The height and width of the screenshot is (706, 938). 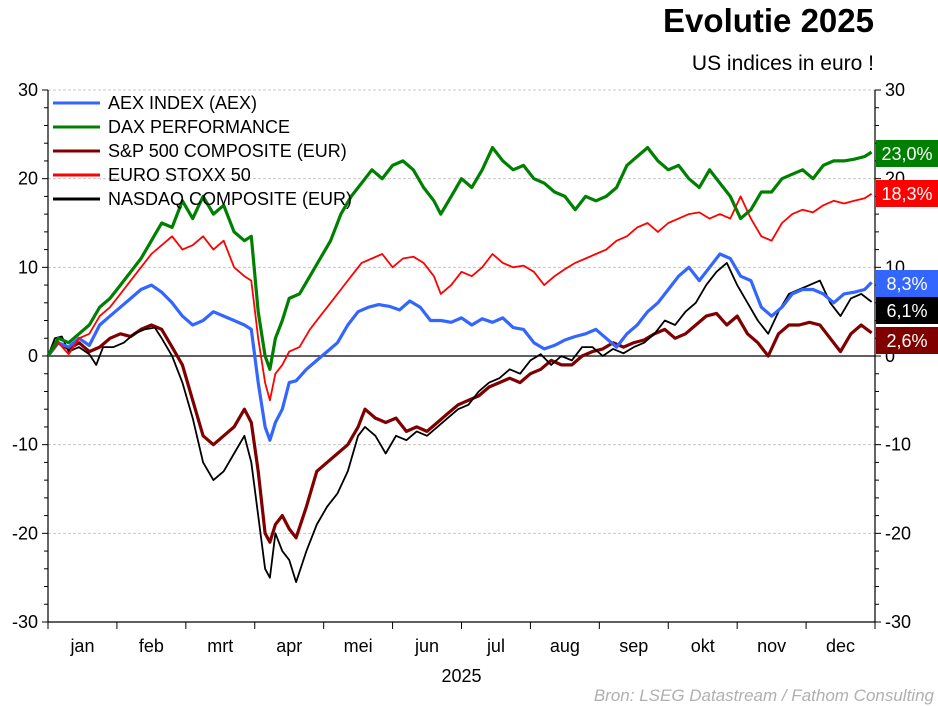 I want to click on x-tick-label-mrt: mrt, so click(x=220, y=646).